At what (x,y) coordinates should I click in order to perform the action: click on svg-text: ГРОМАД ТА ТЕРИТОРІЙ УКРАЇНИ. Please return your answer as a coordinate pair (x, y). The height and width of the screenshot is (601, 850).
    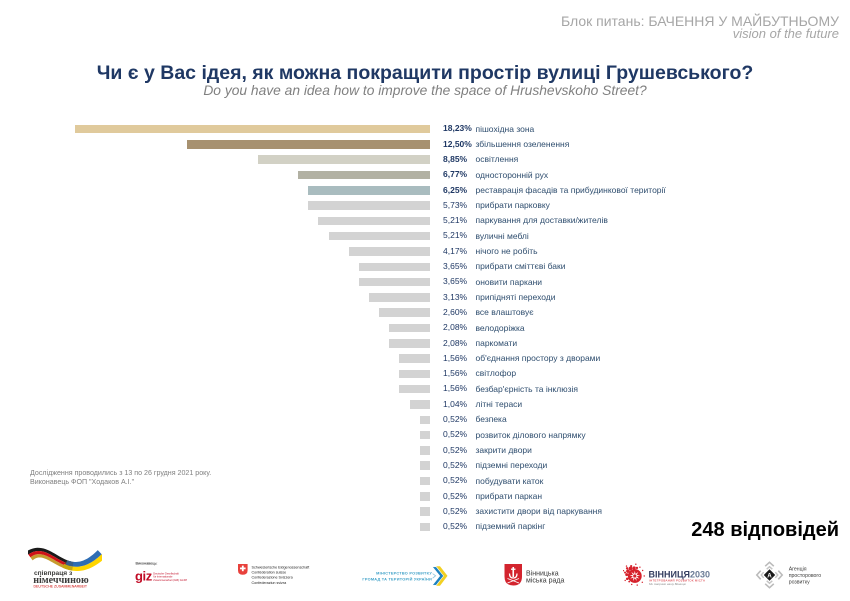
    Looking at the image, I should click on (397, 579).